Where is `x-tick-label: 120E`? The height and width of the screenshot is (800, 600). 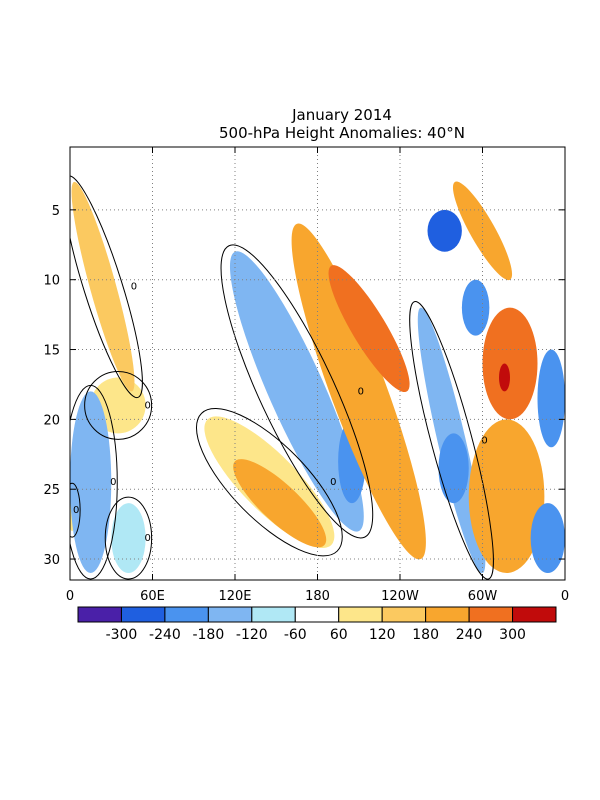
x-tick-label: 120E is located at coordinates (234, 596).